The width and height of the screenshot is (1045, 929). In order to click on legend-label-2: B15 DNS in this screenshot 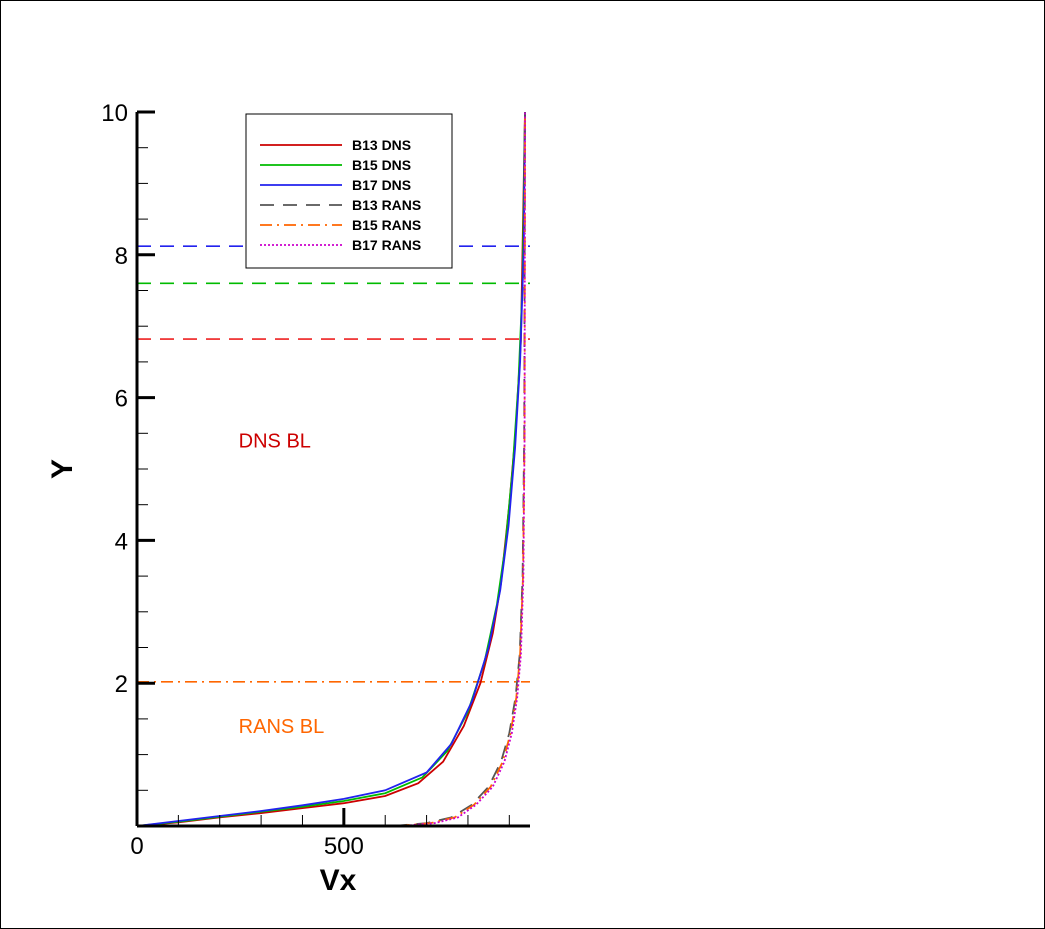, I will do `click(381, 165)`.